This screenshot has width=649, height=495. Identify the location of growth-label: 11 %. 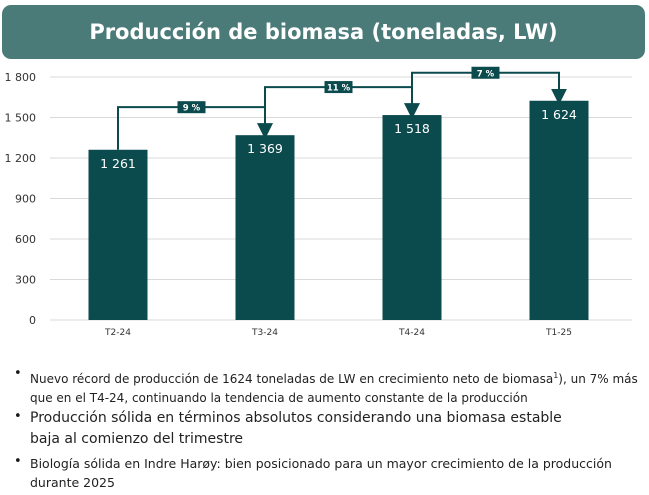
(339, 89).